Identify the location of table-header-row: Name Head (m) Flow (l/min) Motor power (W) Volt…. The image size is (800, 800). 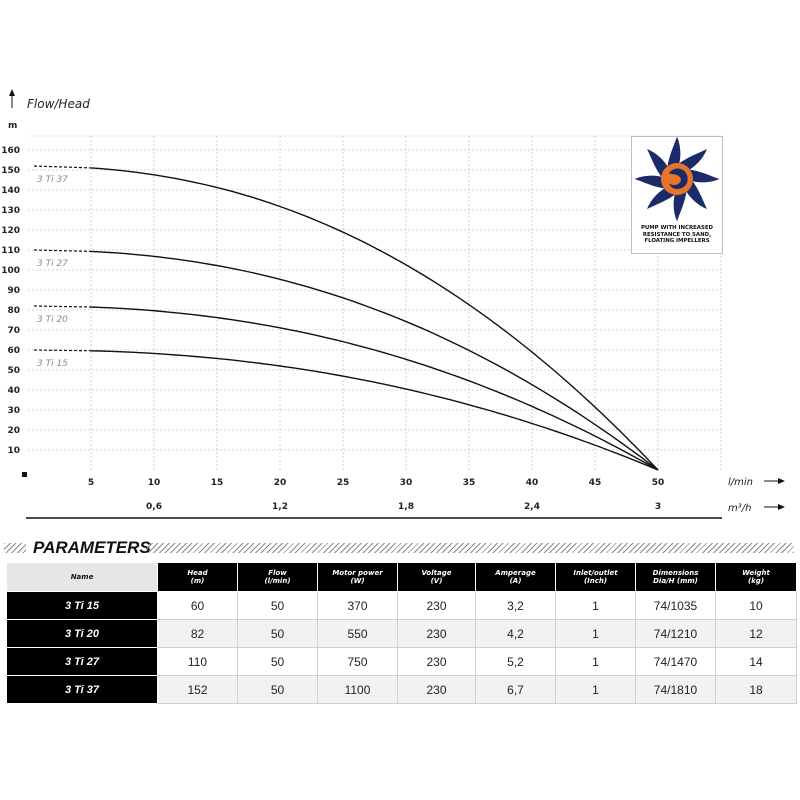
(401, 577).